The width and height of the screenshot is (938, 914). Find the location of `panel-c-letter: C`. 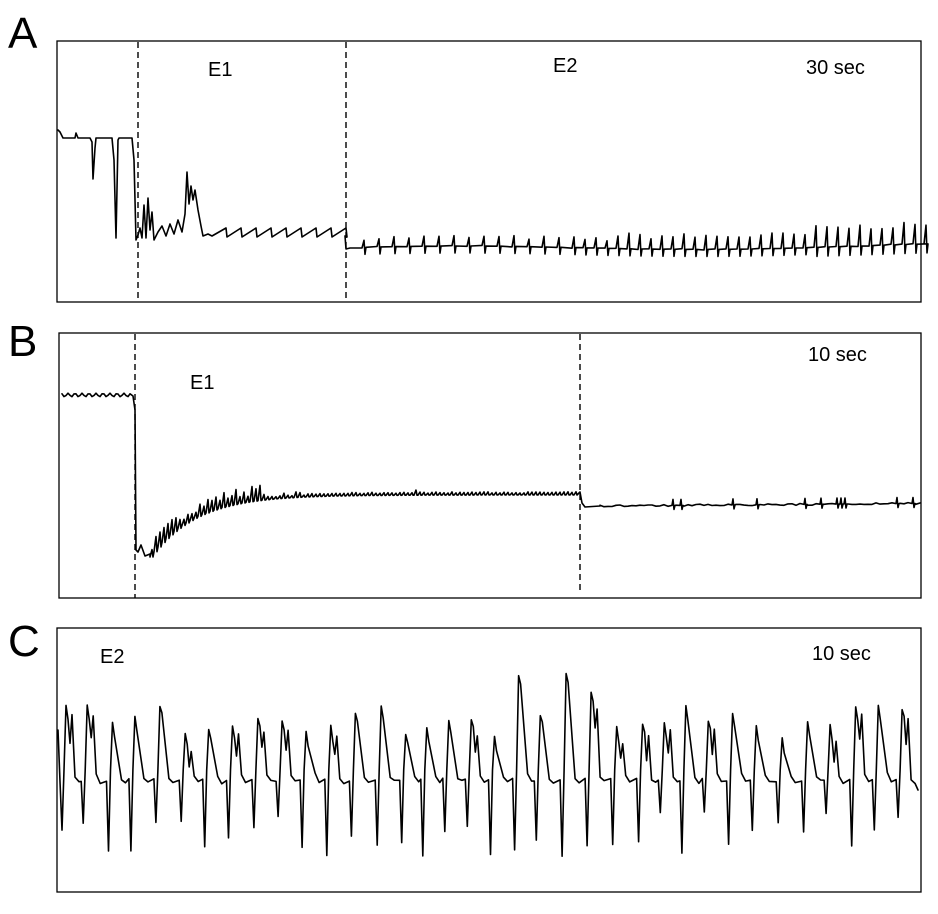

panel-c-letter: C is located at coordinates (24, 641).